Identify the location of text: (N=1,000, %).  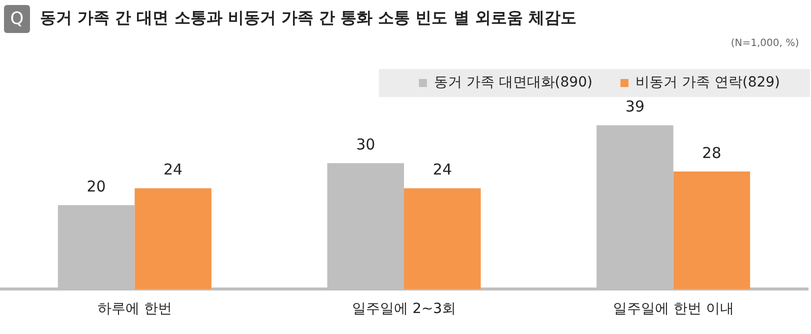
(764, 43).